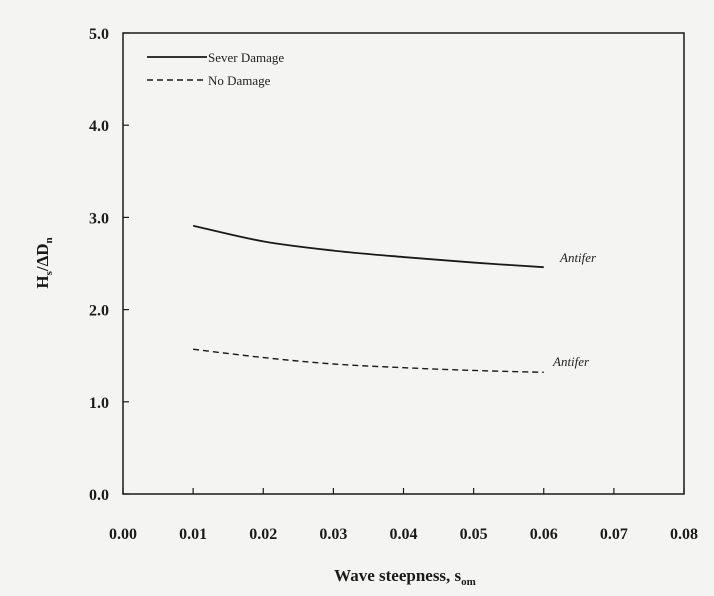 This screenshot has width=714, height=596. Describe the element at coordinates (42, 281) in the screenshot. I see `y-axis-title-main: H` at that location.